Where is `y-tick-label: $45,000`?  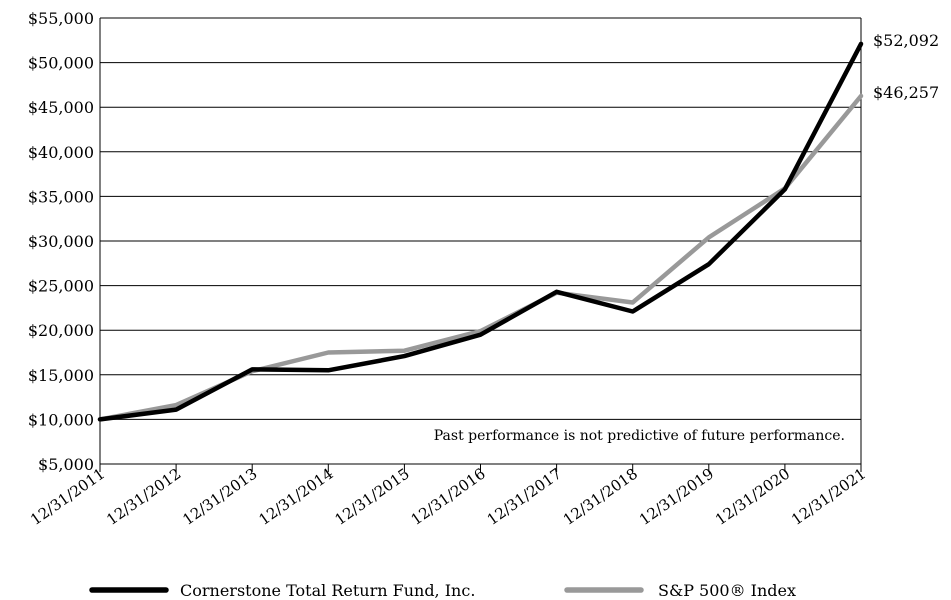 y-tick-label: $45,000 is located at coordinates (61, 107).